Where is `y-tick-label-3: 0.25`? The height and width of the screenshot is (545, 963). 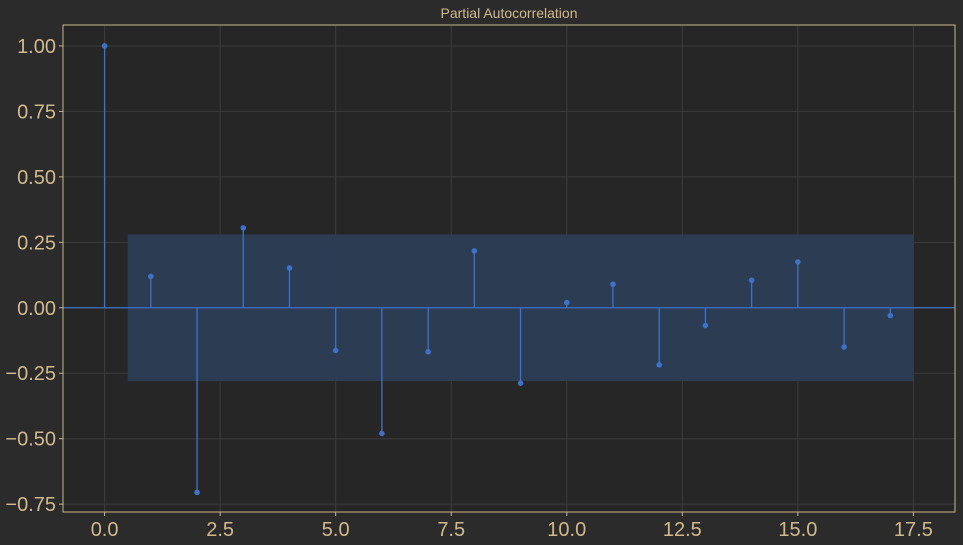 y-tick-label-3: 0.25 is located at coordinates (36, 243).